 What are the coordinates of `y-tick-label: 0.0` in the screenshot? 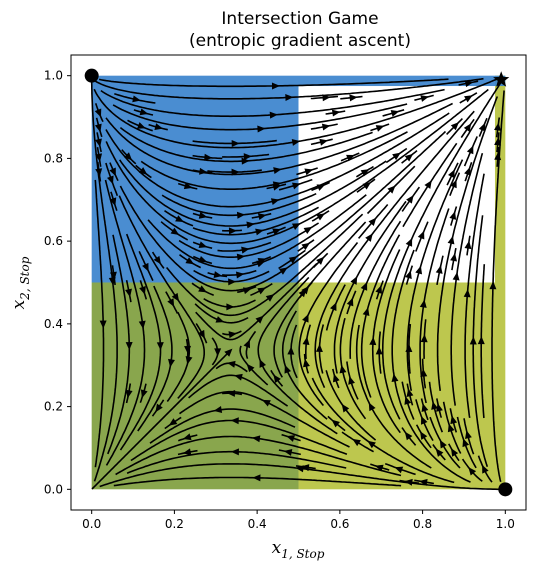 It's located at (53, 489).